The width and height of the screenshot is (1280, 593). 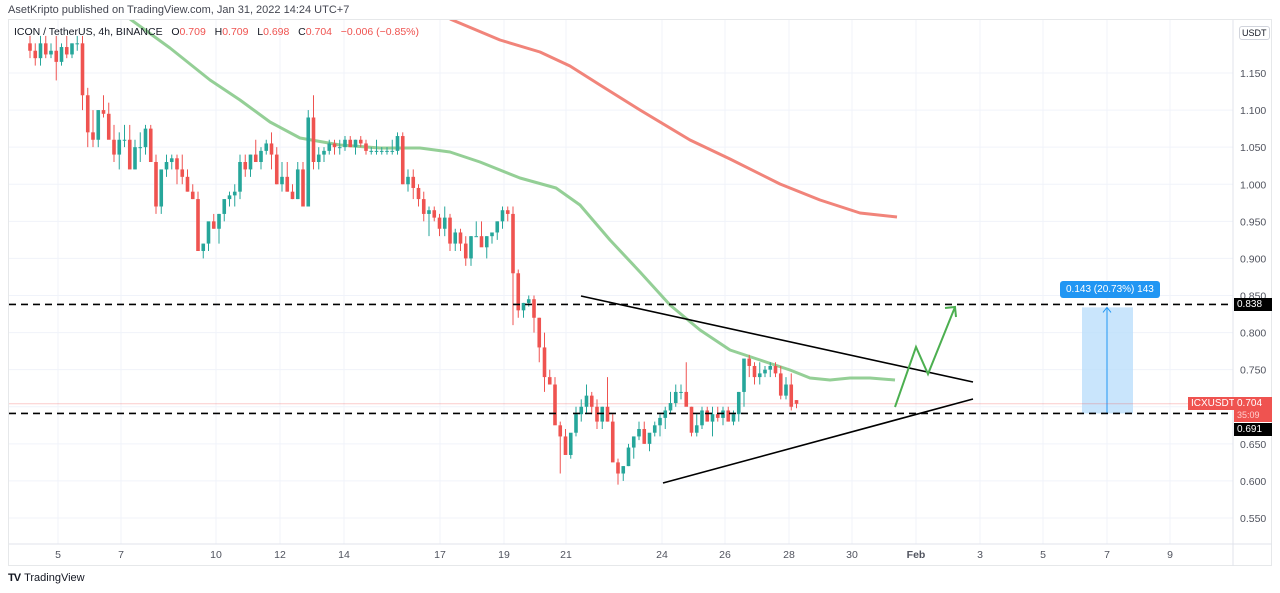 I want to click on projection-path, so click(x=925, y=357).